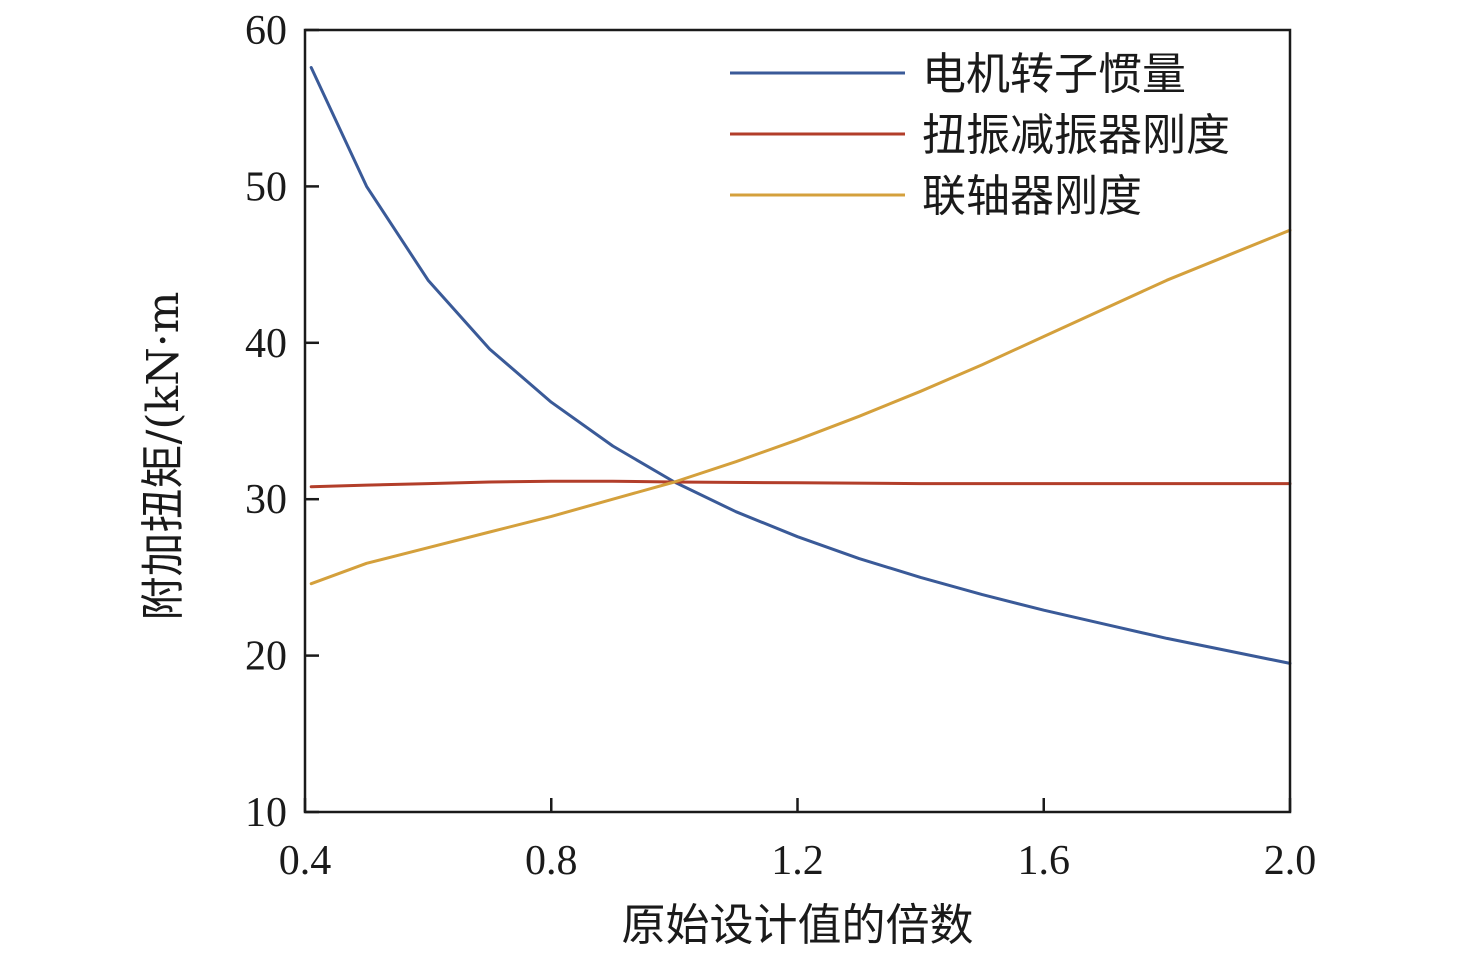  Describe the element at coordinates (797, 861) in the screenshot. I see `x-tick-label: 1.2` at that location.